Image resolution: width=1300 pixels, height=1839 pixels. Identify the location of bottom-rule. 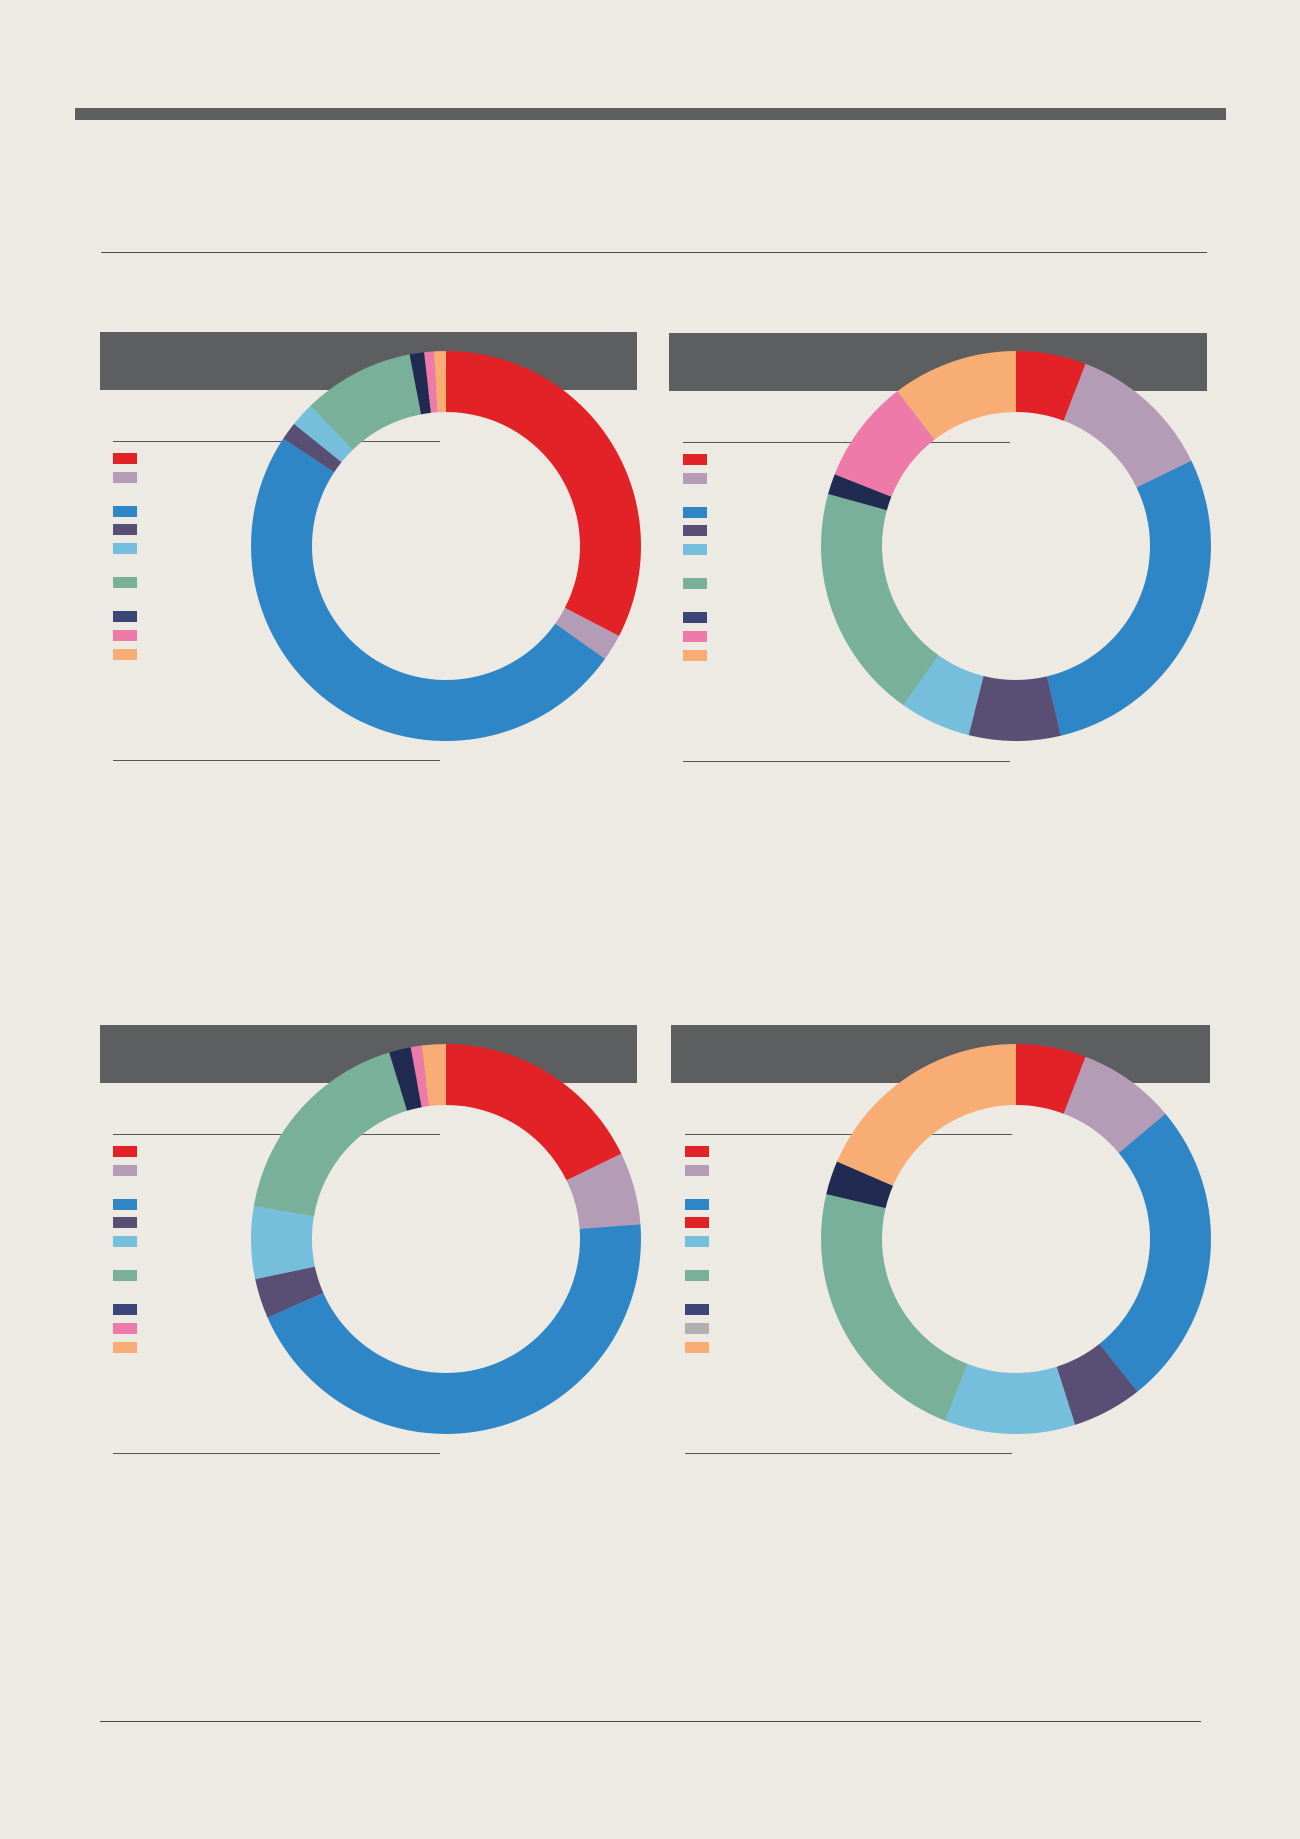
(650, 1721).